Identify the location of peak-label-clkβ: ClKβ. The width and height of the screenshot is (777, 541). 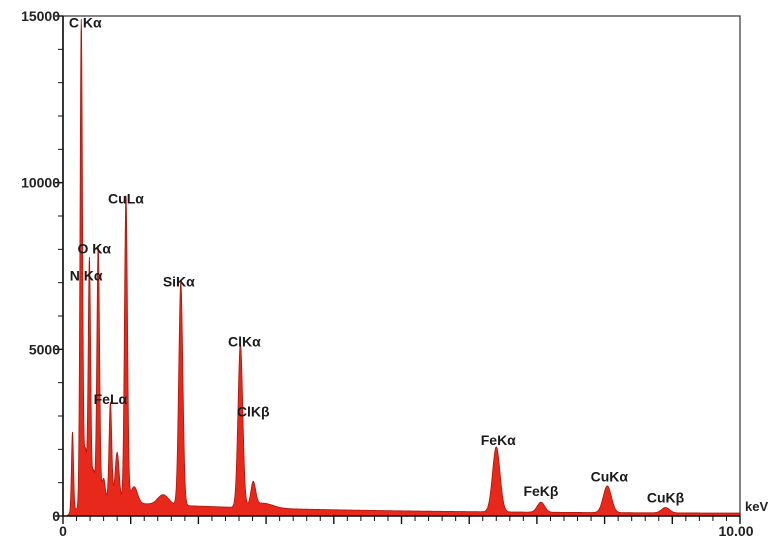
(253, 412).